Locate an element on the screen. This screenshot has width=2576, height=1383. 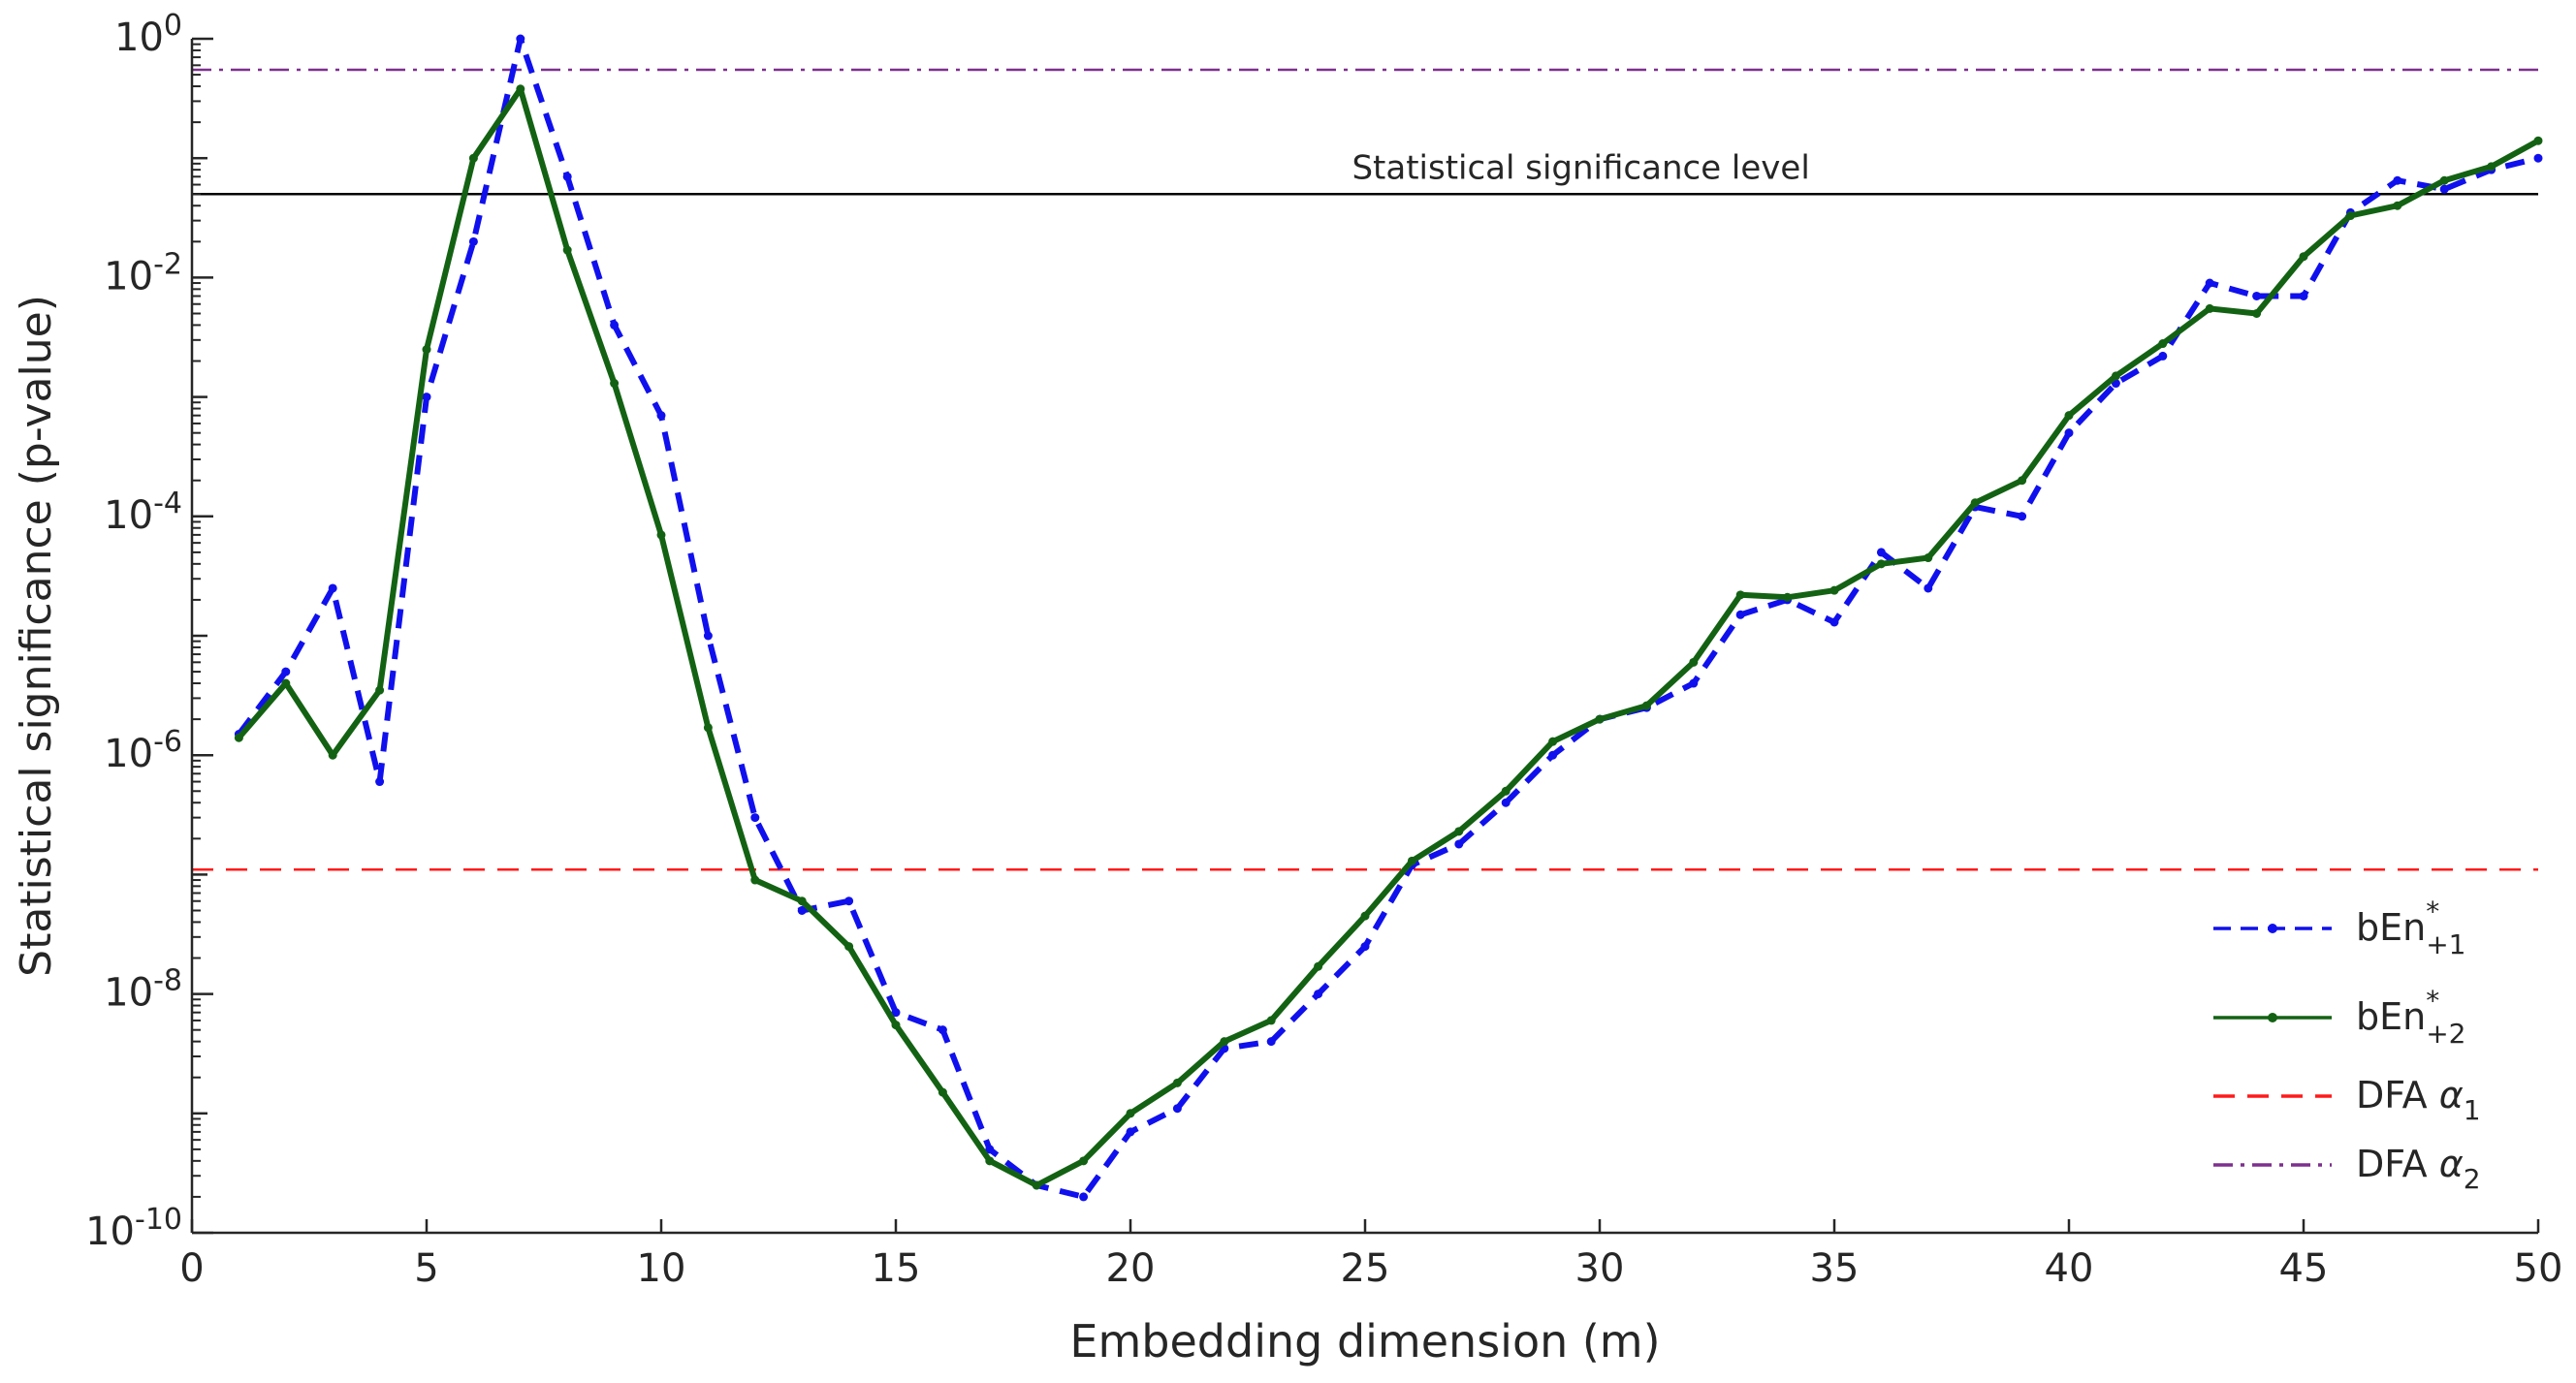
legend-entry-label: bEn* +2 is located at coordinates (2411, 1017).